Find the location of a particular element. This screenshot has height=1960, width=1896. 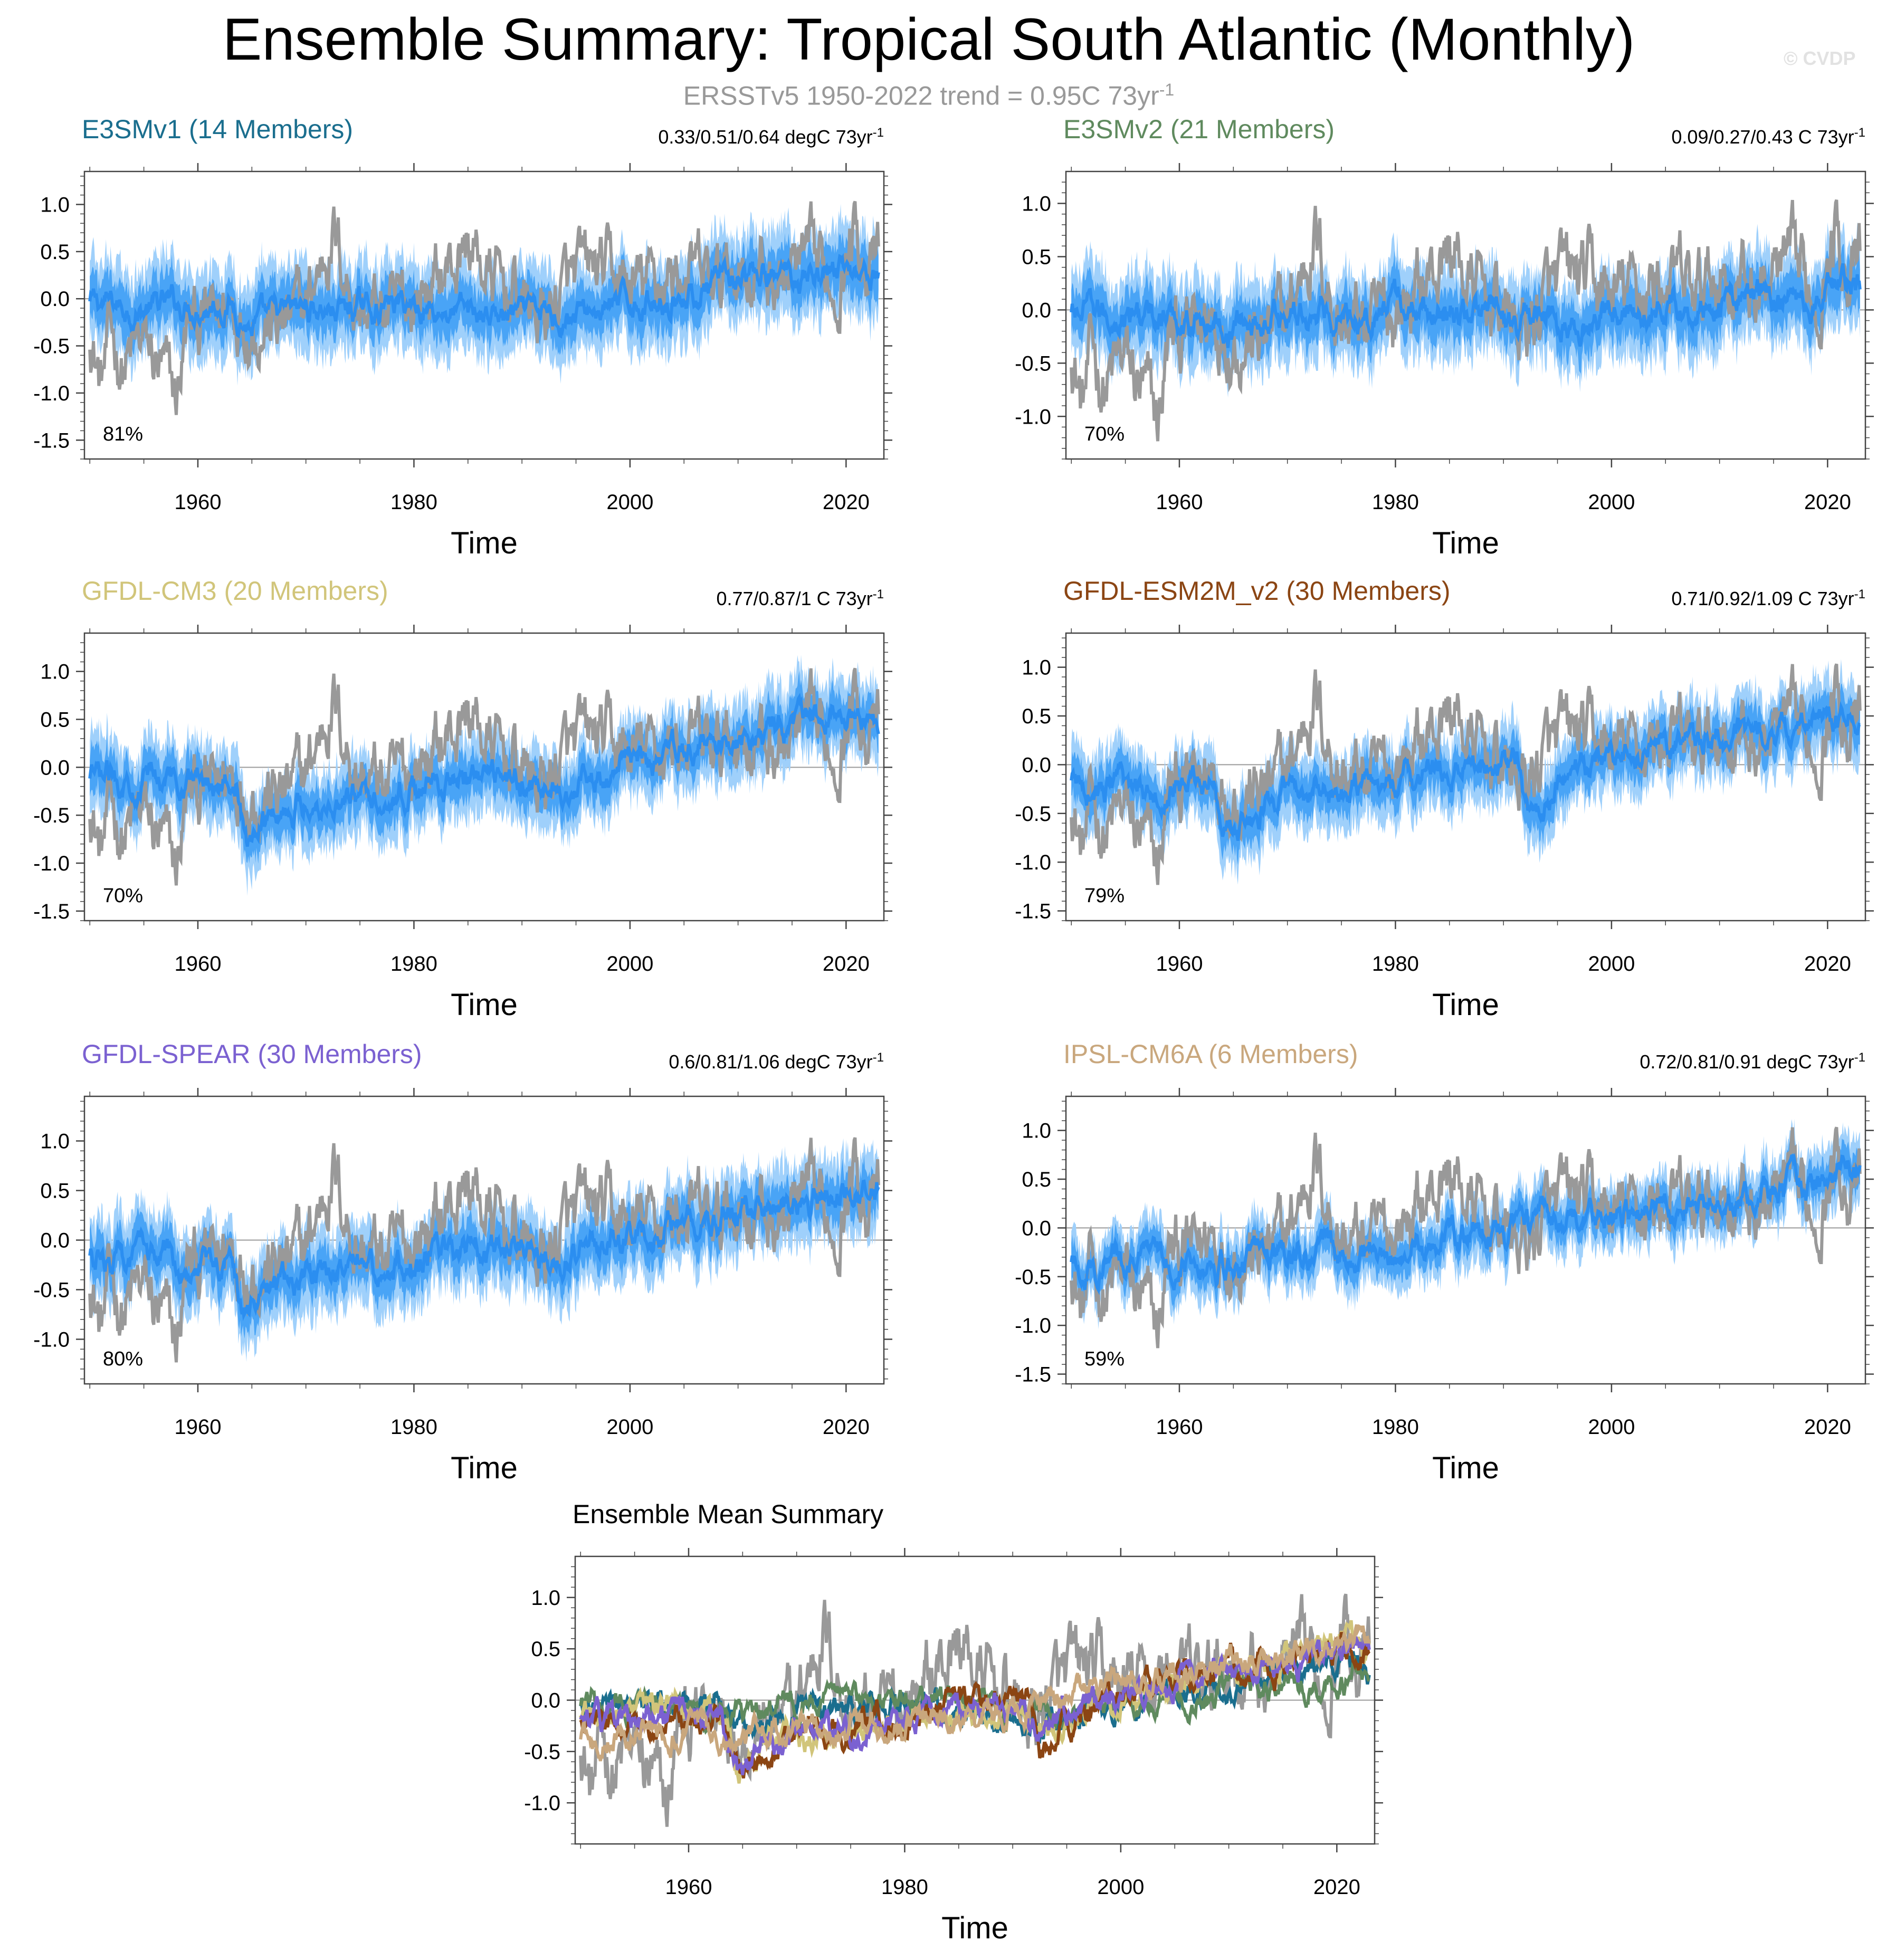

panel-title: Ensemble Mean Summary is located at coordinates (728, 1514).